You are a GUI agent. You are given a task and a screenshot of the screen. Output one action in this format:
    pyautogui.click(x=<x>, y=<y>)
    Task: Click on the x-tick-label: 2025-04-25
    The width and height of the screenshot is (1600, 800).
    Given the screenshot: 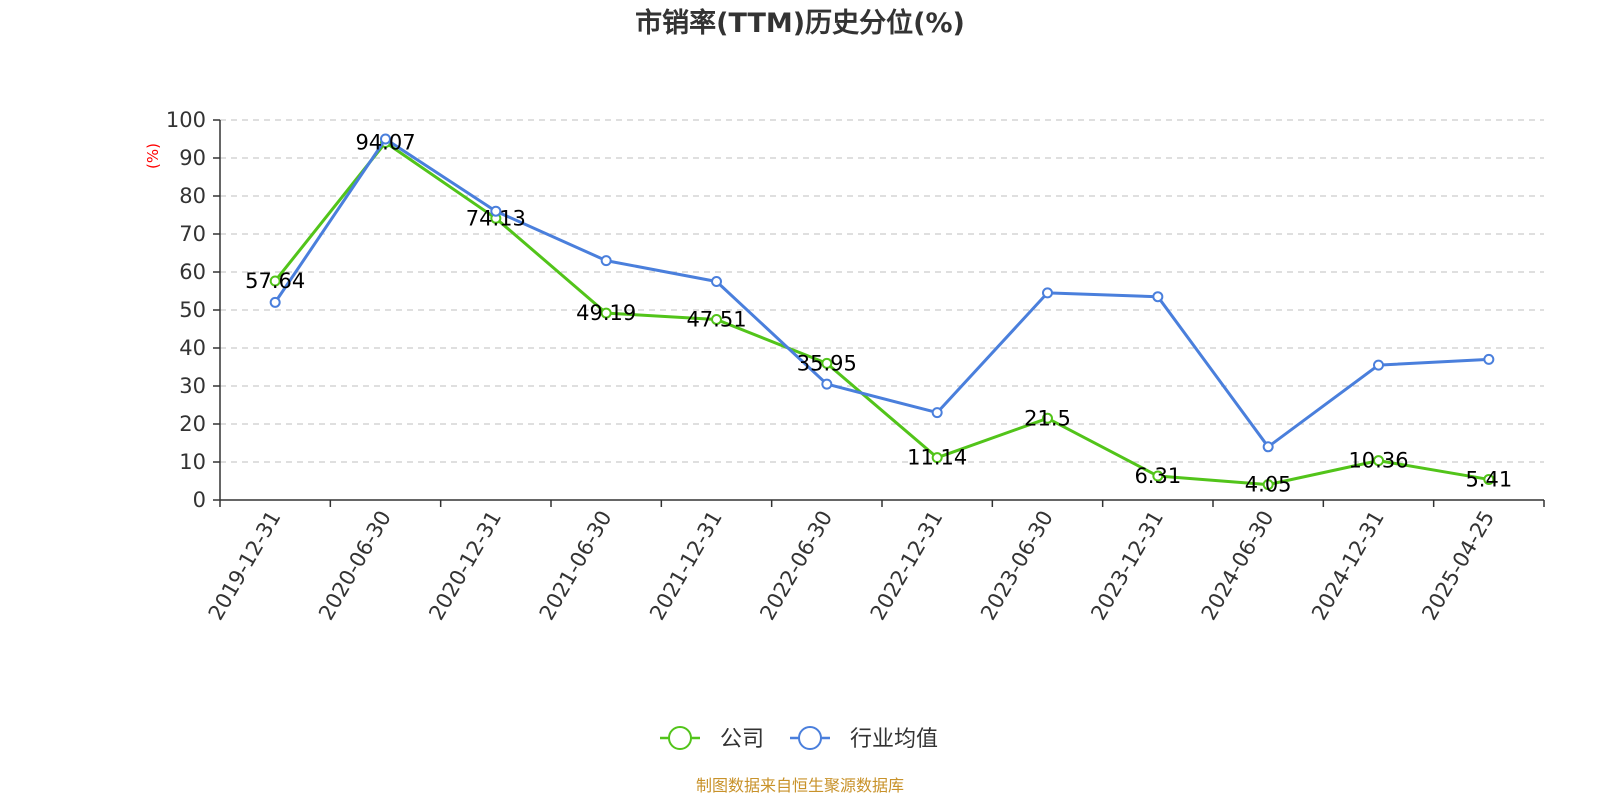 What is the action you would take?
    pyautogui.click(x=1458, y=566)
    